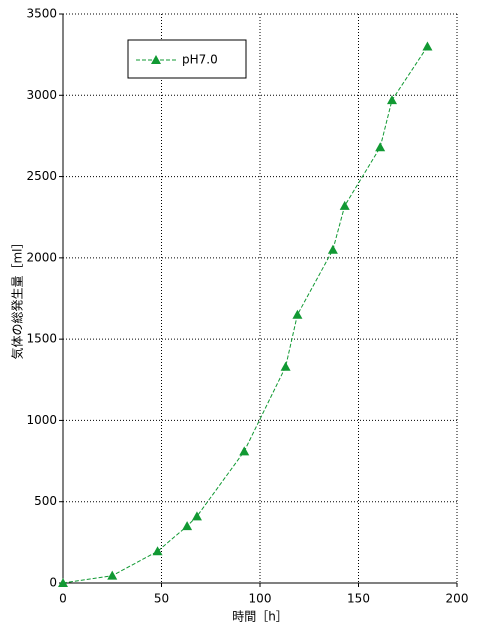  I want to click on x-tick-label: 0, so click(63, 599).